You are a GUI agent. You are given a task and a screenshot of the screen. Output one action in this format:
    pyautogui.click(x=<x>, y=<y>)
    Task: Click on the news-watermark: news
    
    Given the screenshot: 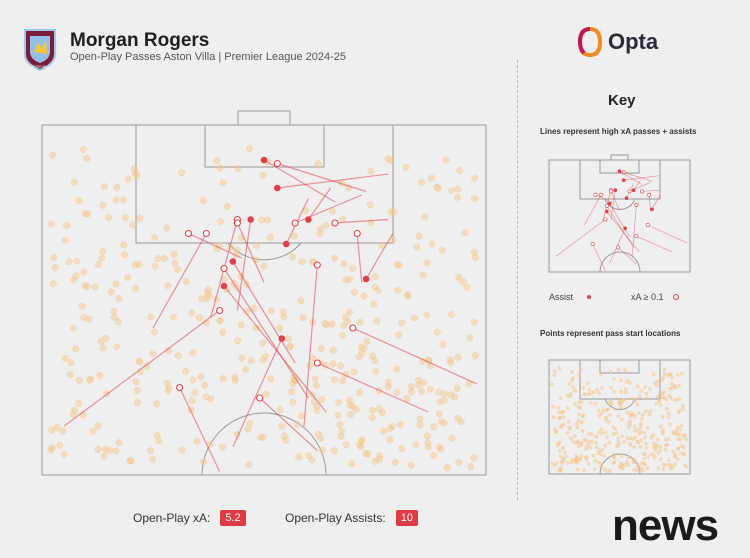 What is the action you would take?
    pyautogui.click(x=665, y=525)
    